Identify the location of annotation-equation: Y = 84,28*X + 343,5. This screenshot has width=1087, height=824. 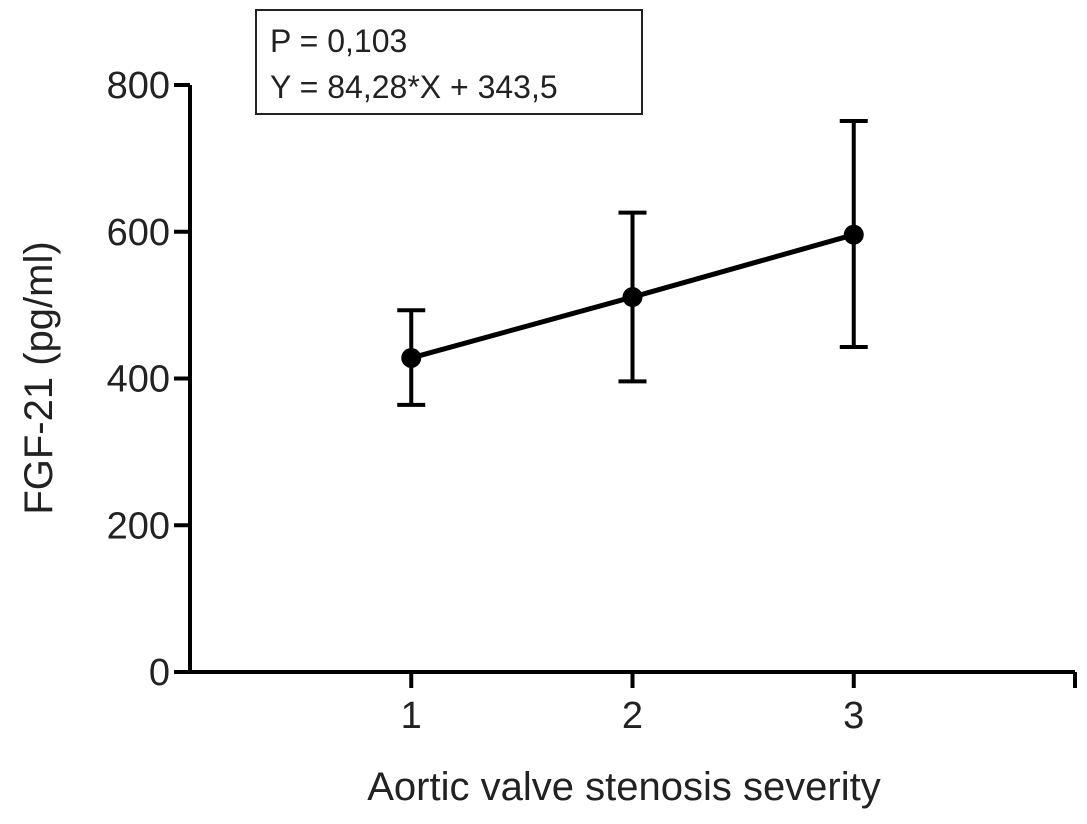
(414, 87).